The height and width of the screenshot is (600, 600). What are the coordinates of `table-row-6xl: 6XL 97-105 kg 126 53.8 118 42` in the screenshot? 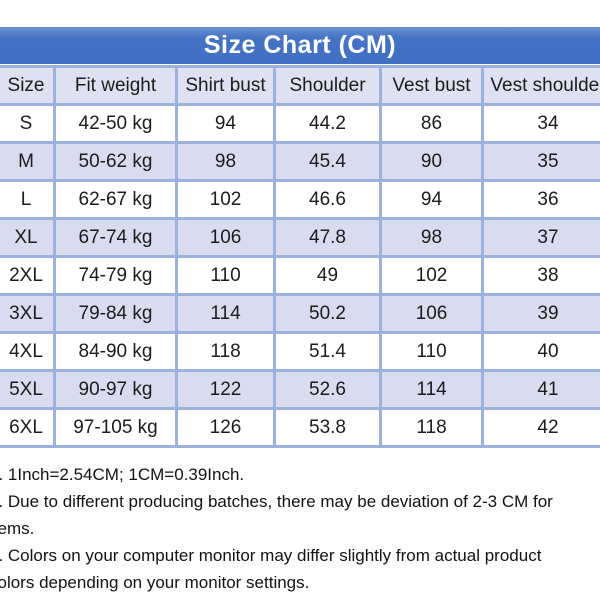 It's located at (300, 427).